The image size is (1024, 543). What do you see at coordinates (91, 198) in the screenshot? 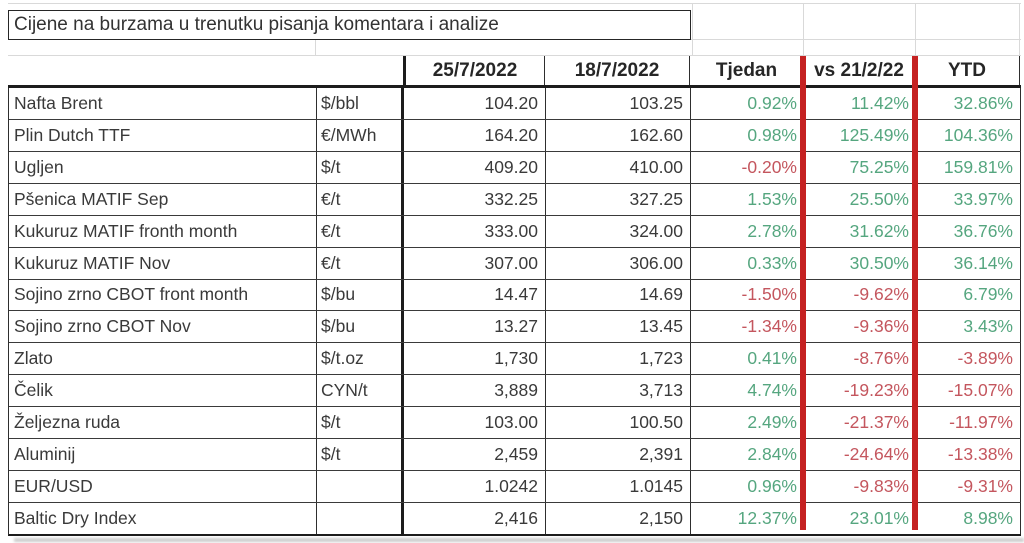
I see `commodity-name-cell: Pšenica MATIF Sep` at bounding box center [91, 198].